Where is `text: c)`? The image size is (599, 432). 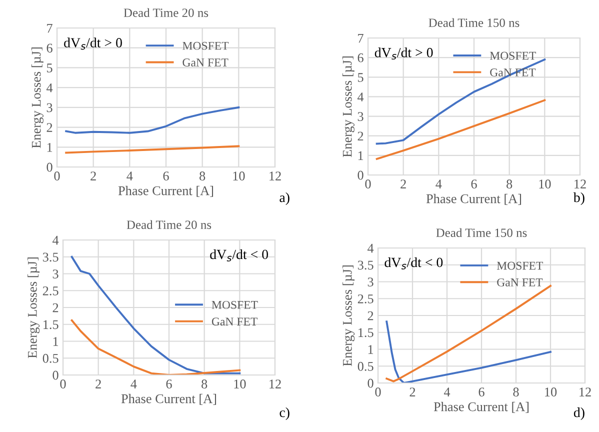
text: c) is located at coordinates (285, 413).